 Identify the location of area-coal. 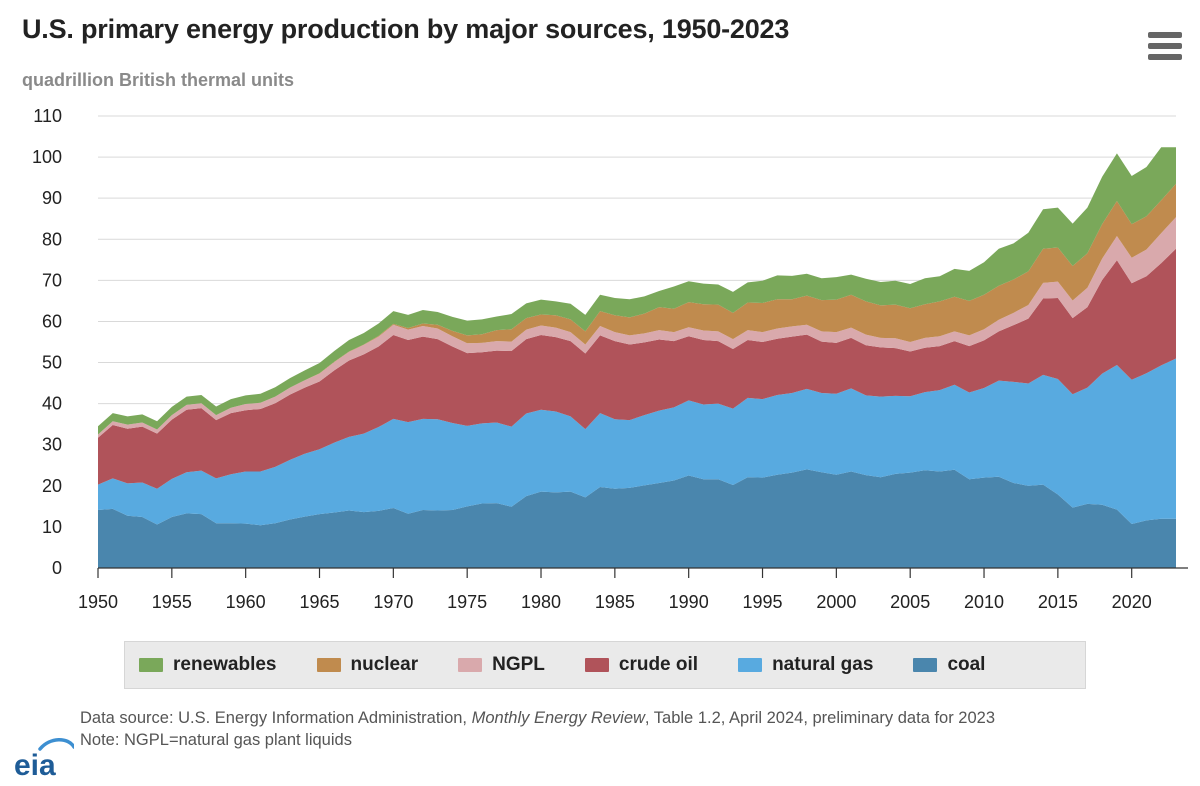
(637, 518).